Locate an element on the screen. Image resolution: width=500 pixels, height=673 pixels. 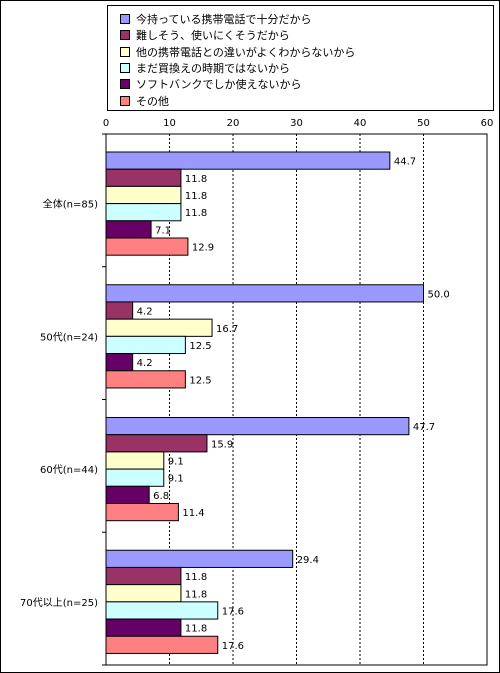
data-label: 6.8 is located at coordinates (161, 496).